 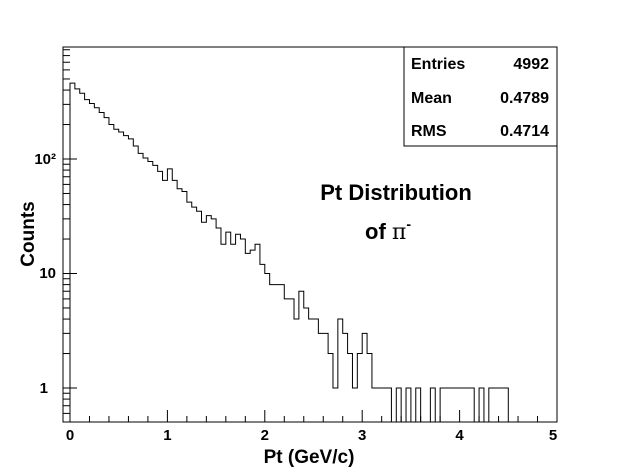 I want to click on annotation-pi-symbol: π, so click(x=399, y=232).